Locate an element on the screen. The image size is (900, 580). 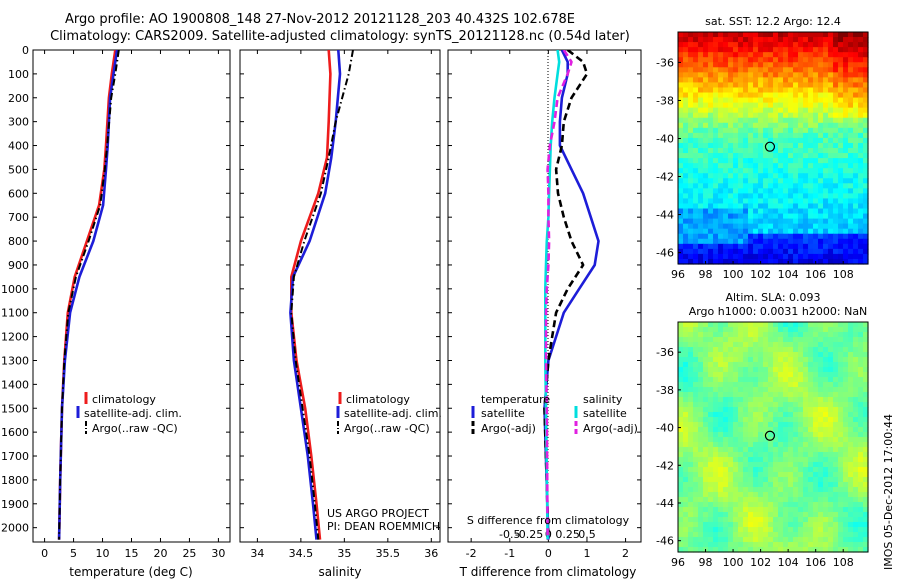
x-tick-label: 34 is located at coordinates (257, 553).